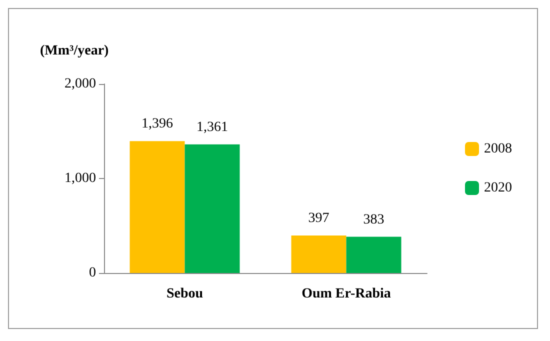  I want to click on legend-label: 2008, so click(498, 149).